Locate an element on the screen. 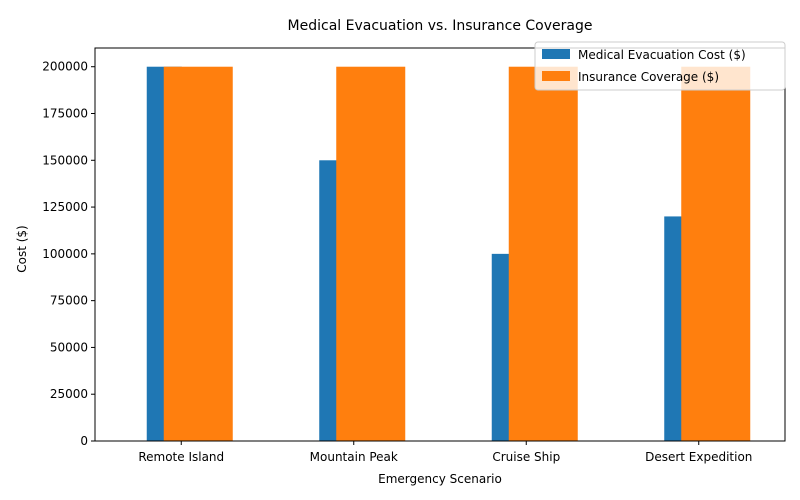 This screenshot has width=800, height=500. x-tick-label-1: Mountain Peak is located at coordinates (354, 457).